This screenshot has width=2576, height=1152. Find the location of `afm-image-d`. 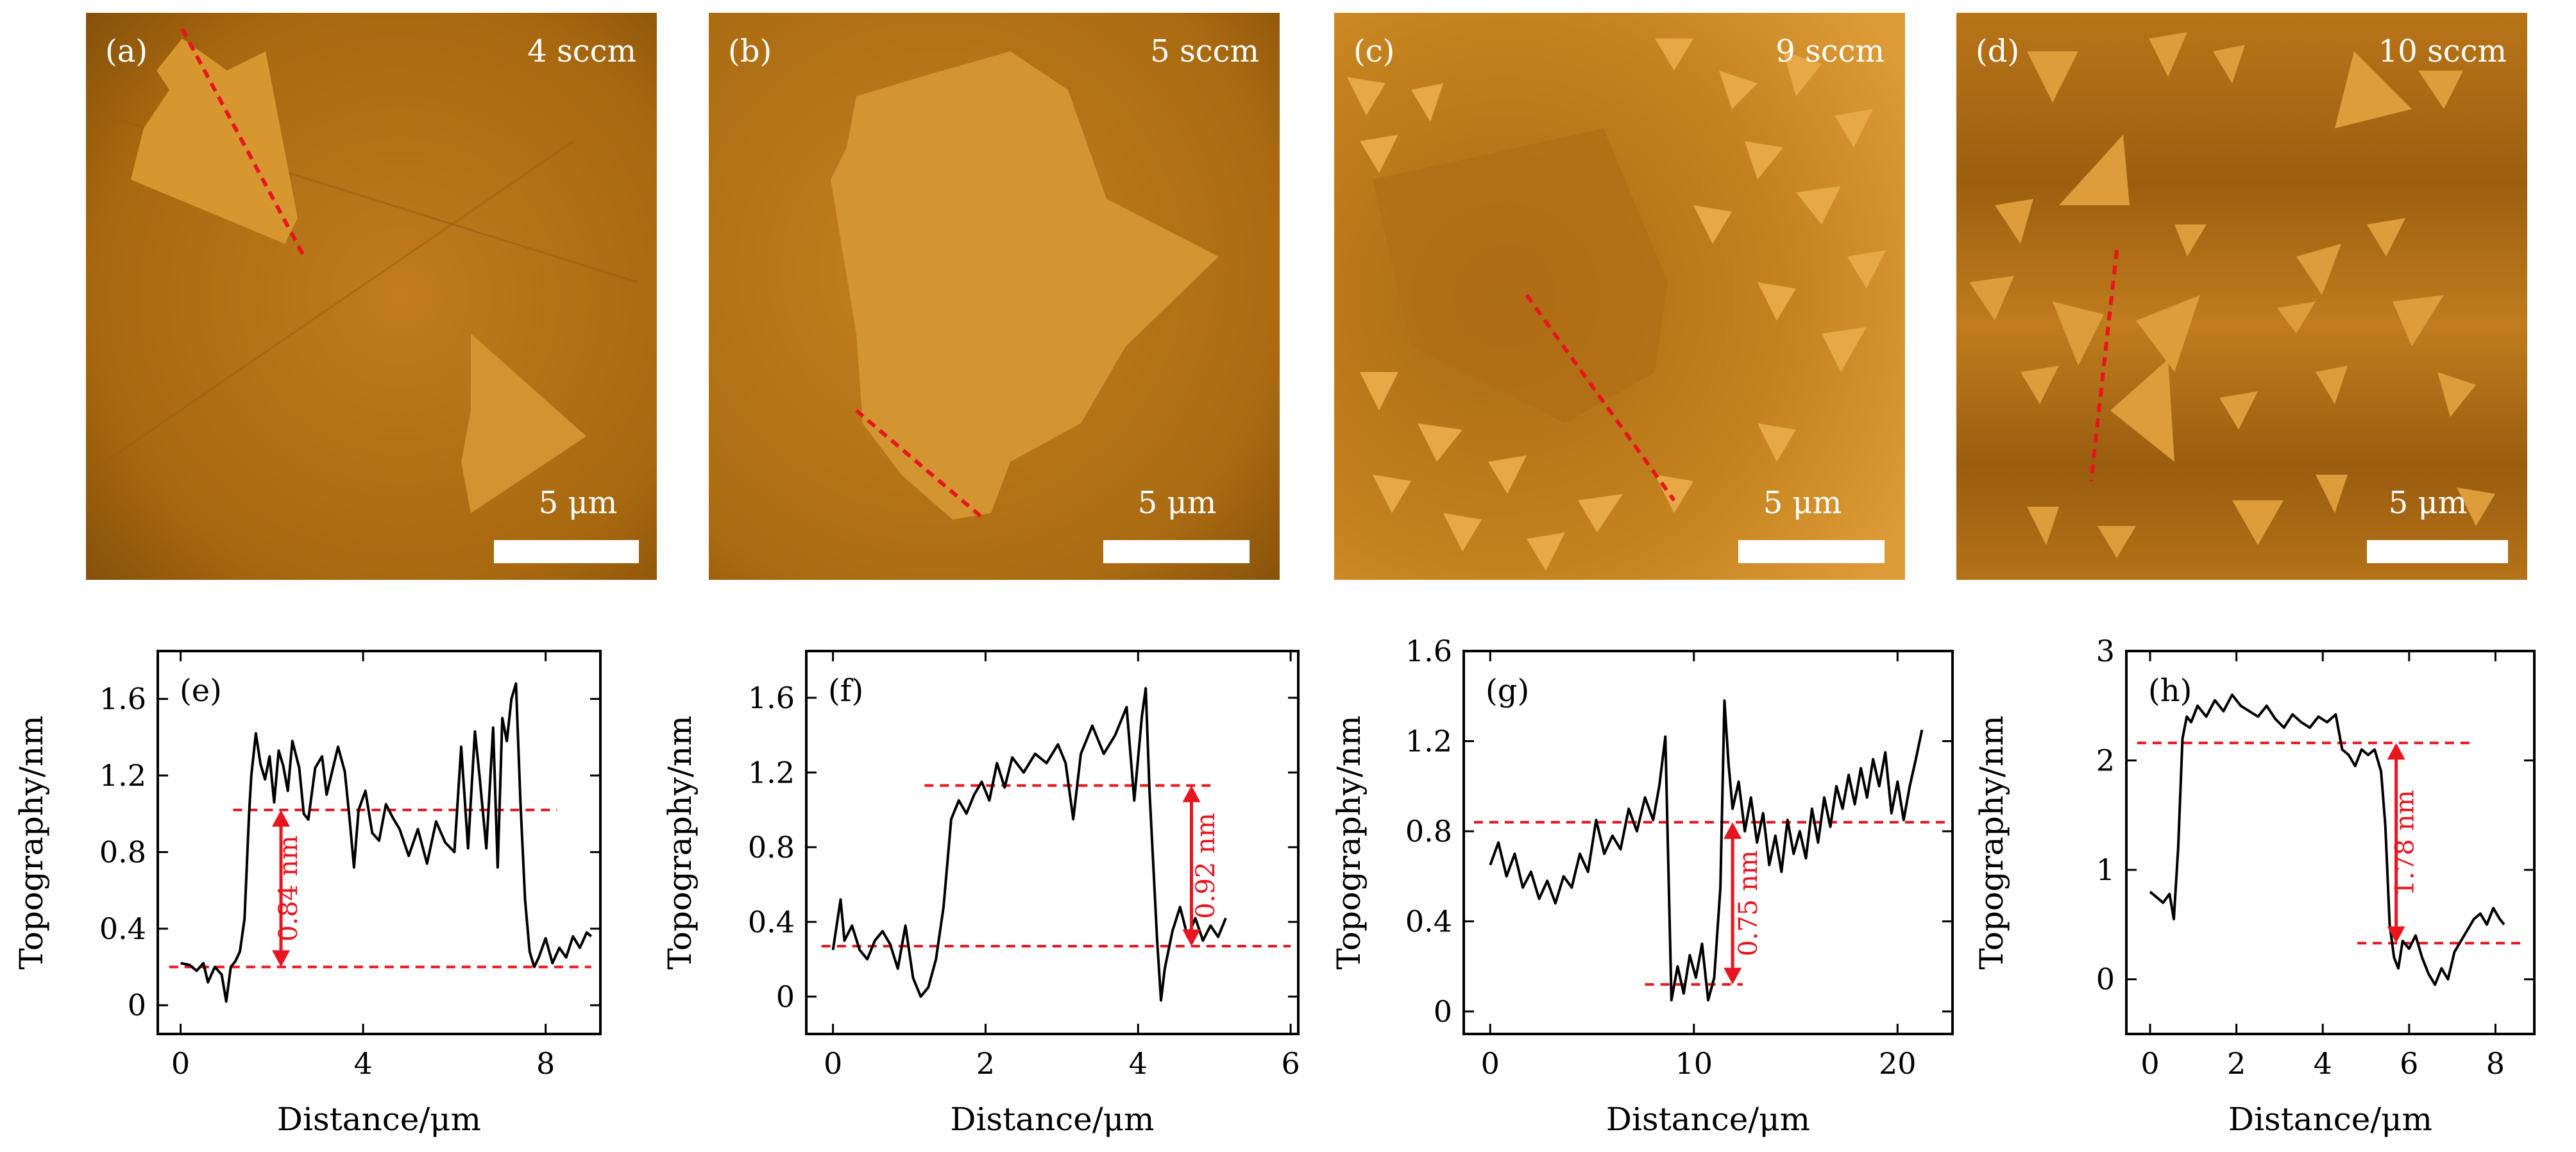

afm-image-d is located at coordinates (2241, 296).